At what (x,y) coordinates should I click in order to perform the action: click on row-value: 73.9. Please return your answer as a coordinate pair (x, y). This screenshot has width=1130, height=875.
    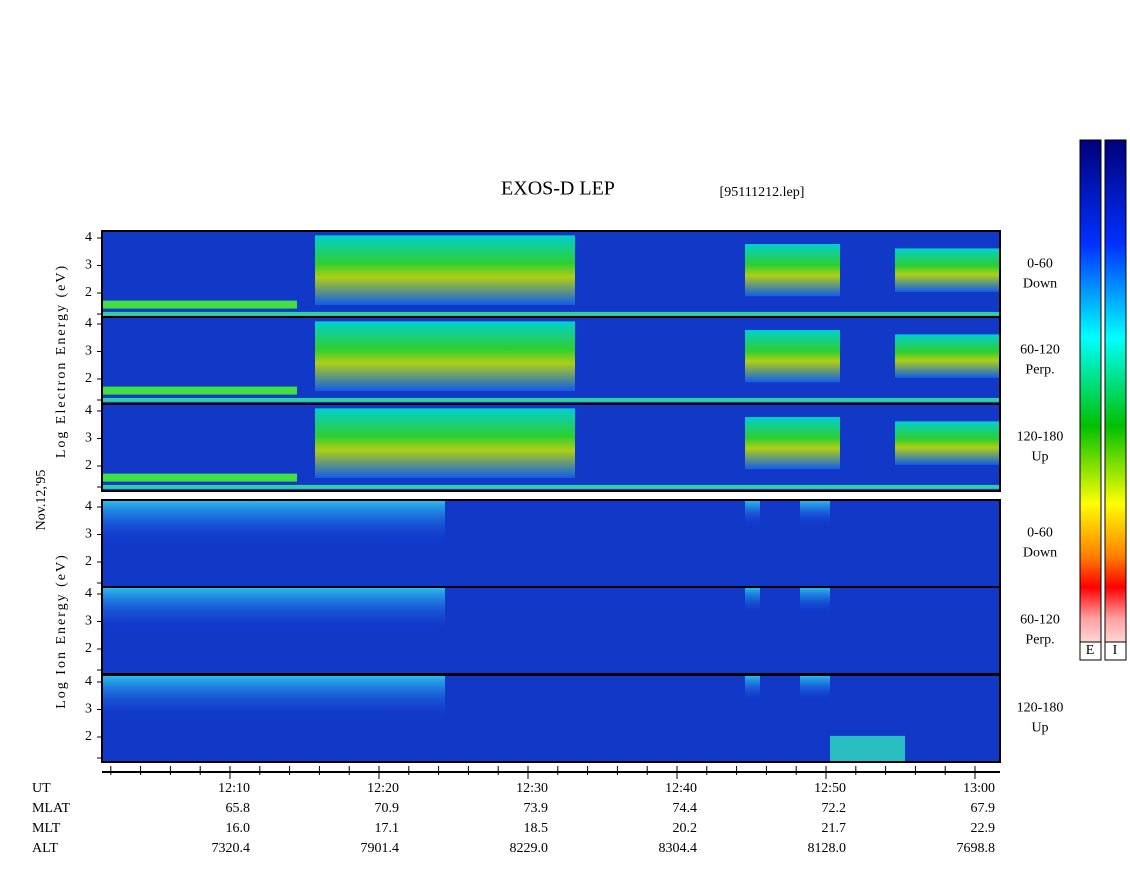
    Looking at the image, I should click on (536, 808).